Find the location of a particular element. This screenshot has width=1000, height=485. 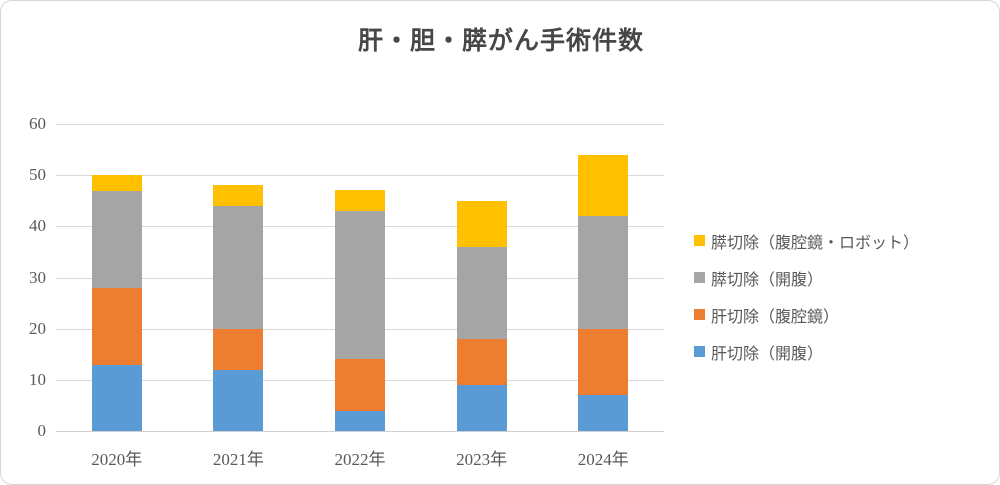

bar-2023年 is located at coordinates (481, 315).